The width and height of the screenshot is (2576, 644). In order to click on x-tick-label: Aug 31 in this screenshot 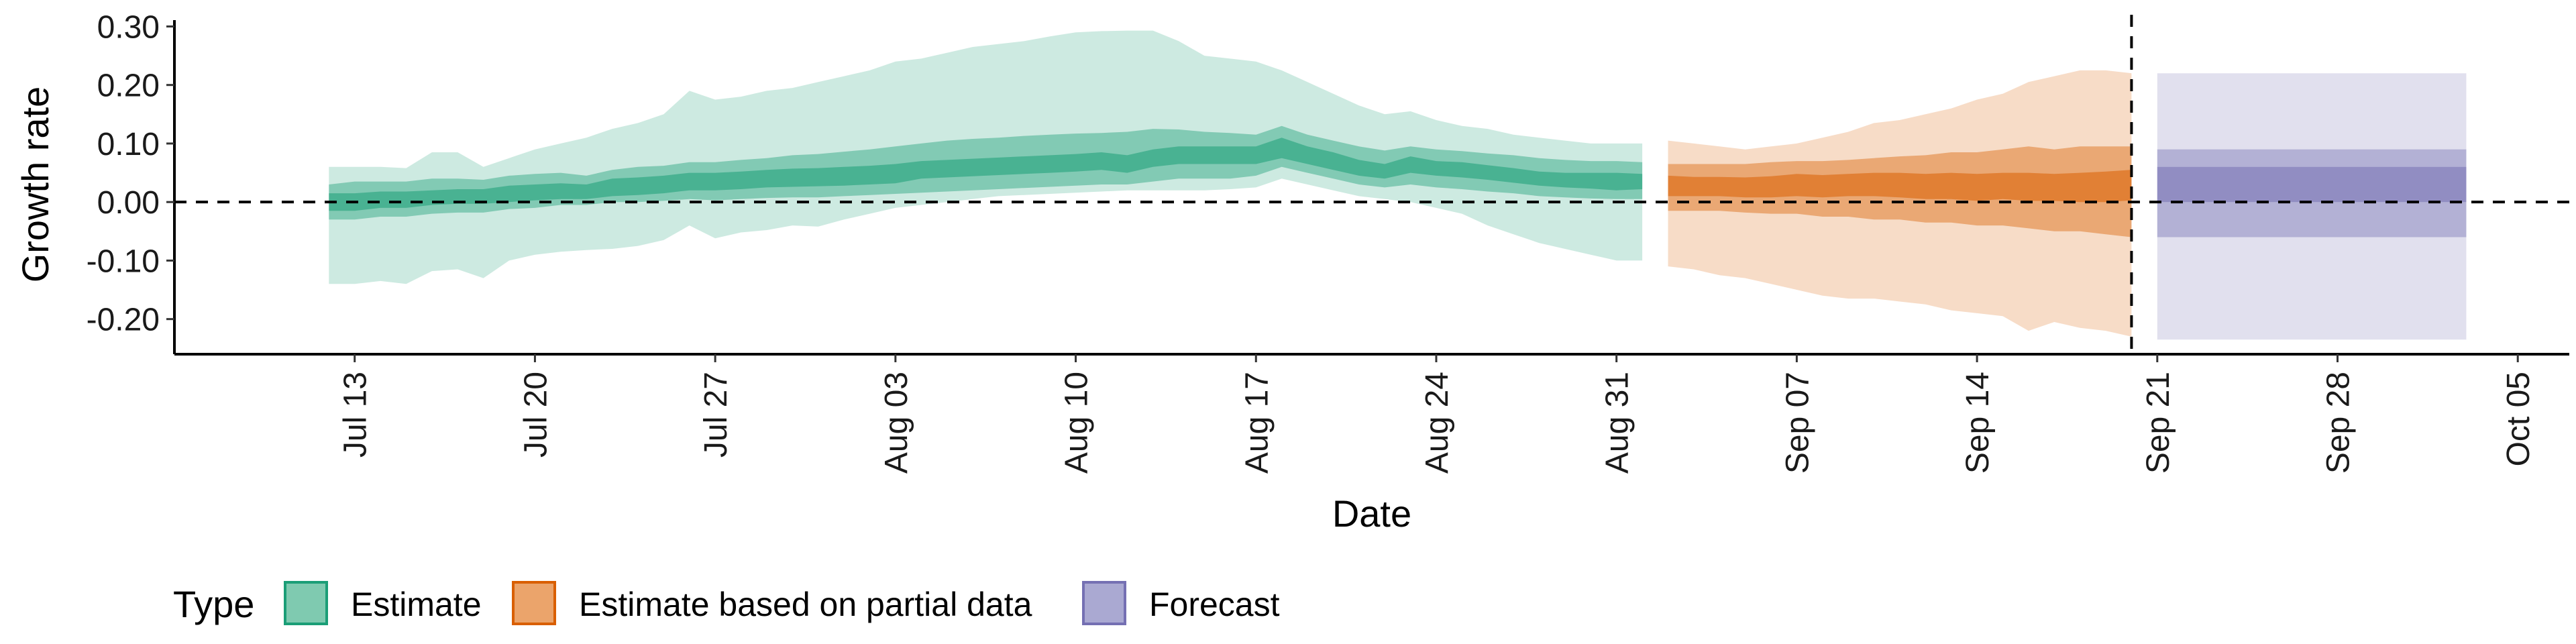, I will do `click(1617, 423)`.